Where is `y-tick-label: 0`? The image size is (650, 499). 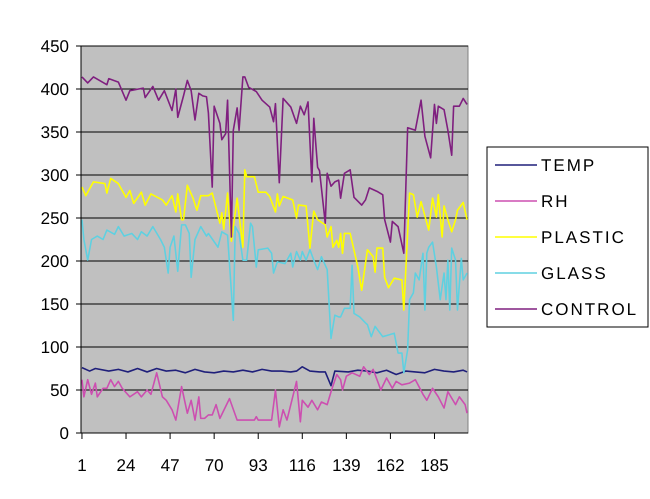 y-tick-label: 0 is located at coordinates (64, 433).